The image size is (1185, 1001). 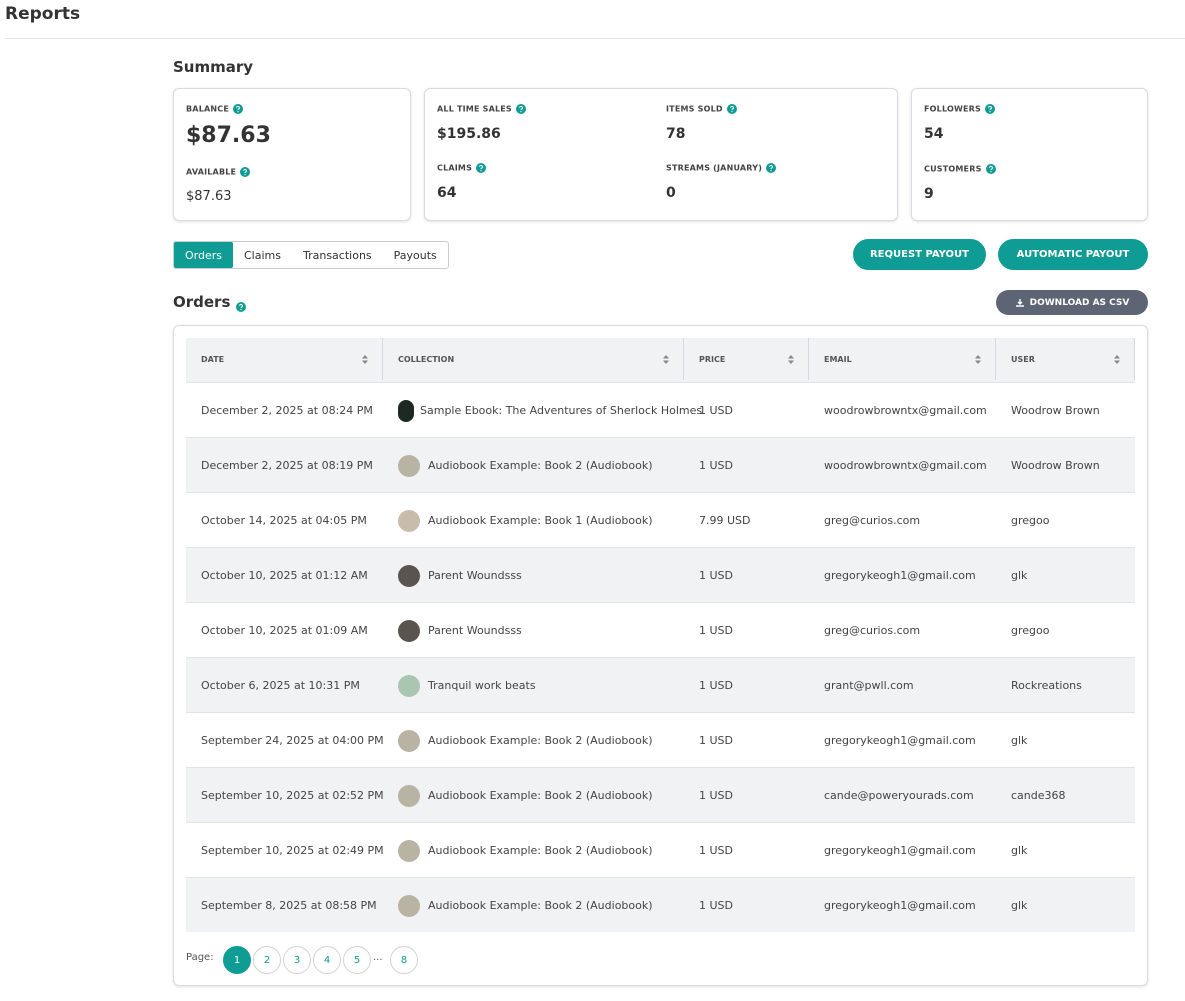 What do you see at coordinates (929, 194) in the screenshot?
I see `stat-value: 9` at bounding box center [929, 194].